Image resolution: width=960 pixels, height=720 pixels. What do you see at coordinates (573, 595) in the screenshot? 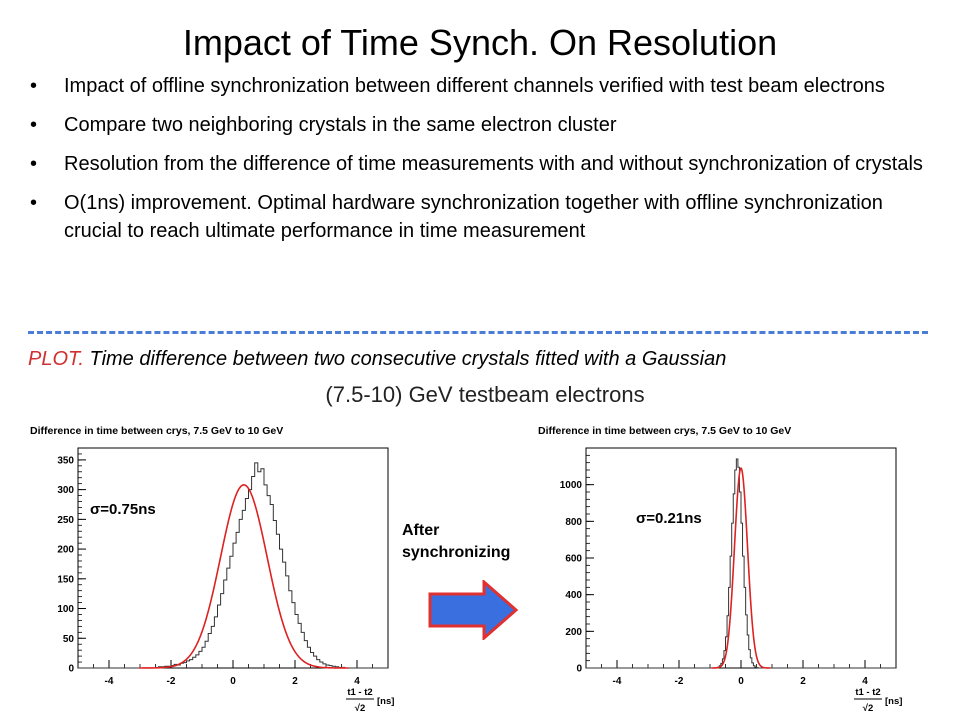
I see `y-tick-label: 400` at bounding box center [573, 595].